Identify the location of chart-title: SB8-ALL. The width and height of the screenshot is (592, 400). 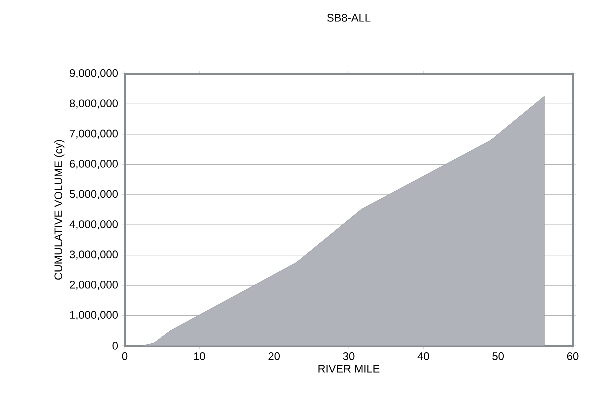
(349, 18).